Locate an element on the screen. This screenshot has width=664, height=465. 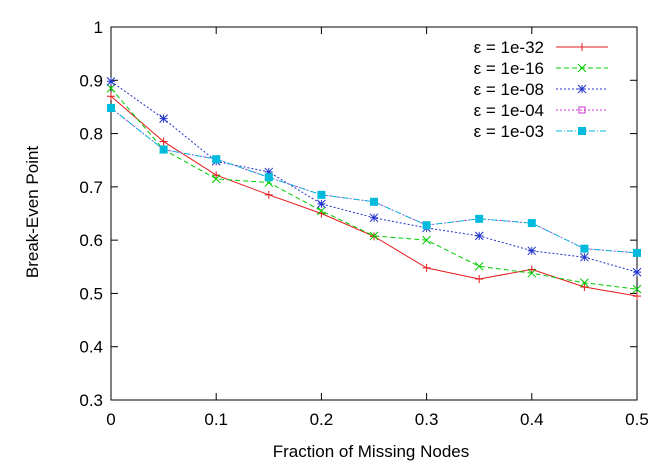
x-tick-label: 0.3 is located at coordinates (427, 419).